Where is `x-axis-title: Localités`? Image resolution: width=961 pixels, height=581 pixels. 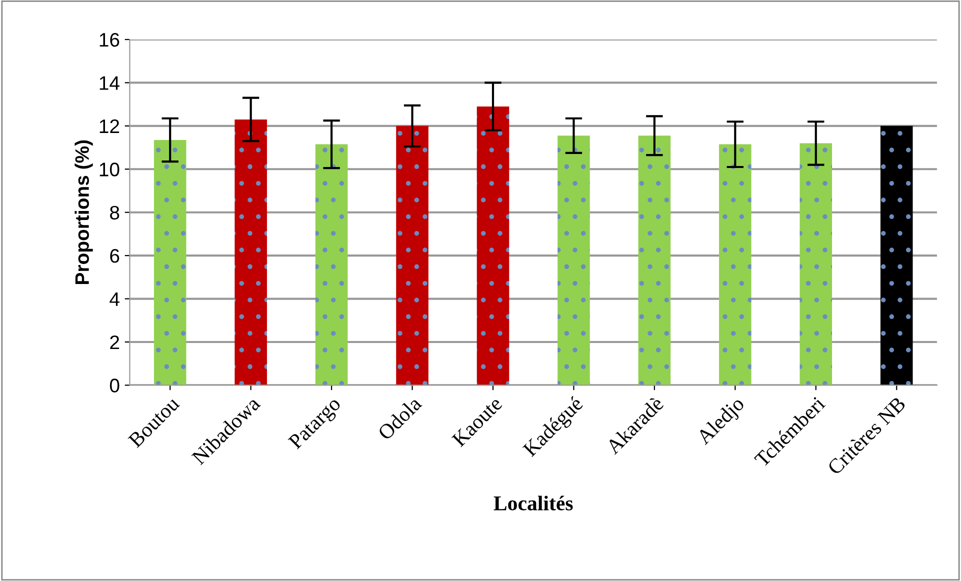
x-axis-title: Localités is located at coordinates (533, 503).